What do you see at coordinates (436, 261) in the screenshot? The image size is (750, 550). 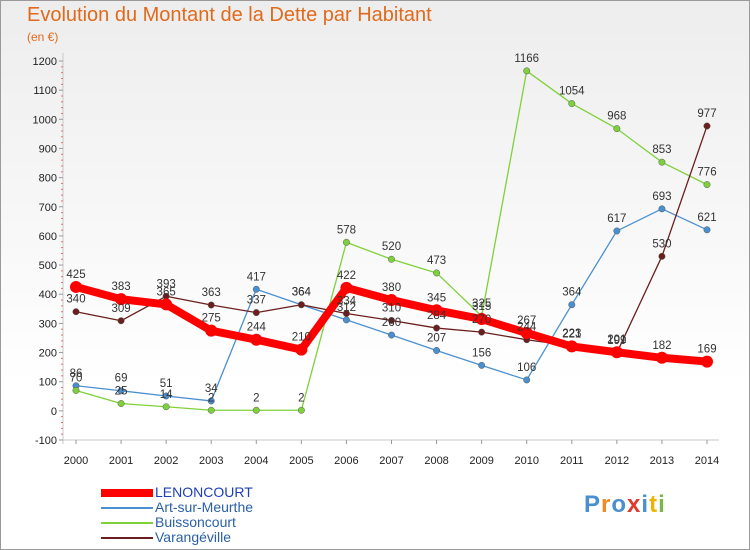 I see `data-label: 473` at bounding box center [436, 261].